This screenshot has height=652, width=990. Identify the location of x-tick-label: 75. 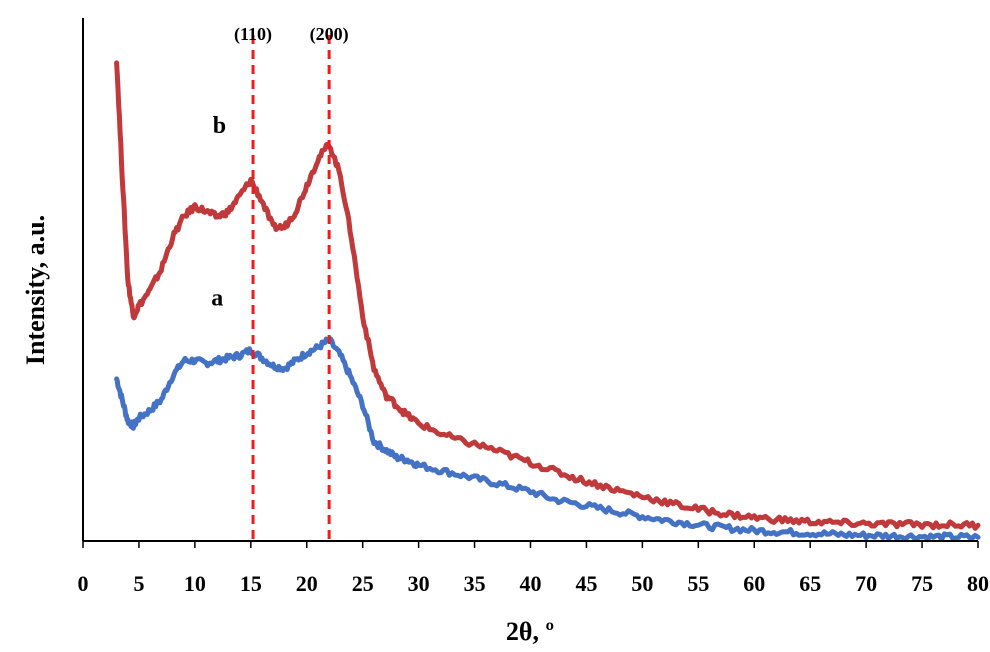
(922, 583).